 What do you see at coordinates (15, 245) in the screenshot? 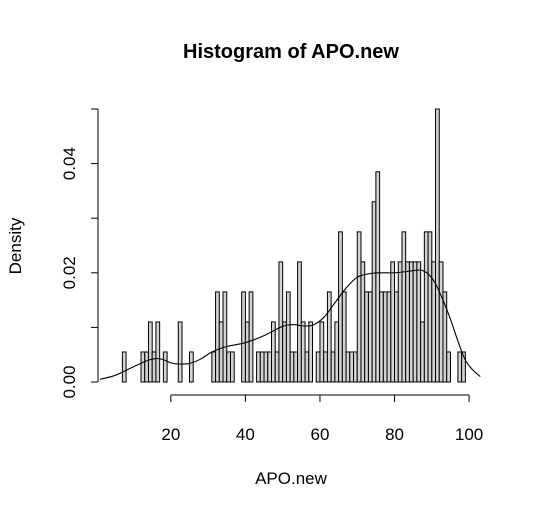
I see `y-axis-label: Density` at bounding box center [15, 245].